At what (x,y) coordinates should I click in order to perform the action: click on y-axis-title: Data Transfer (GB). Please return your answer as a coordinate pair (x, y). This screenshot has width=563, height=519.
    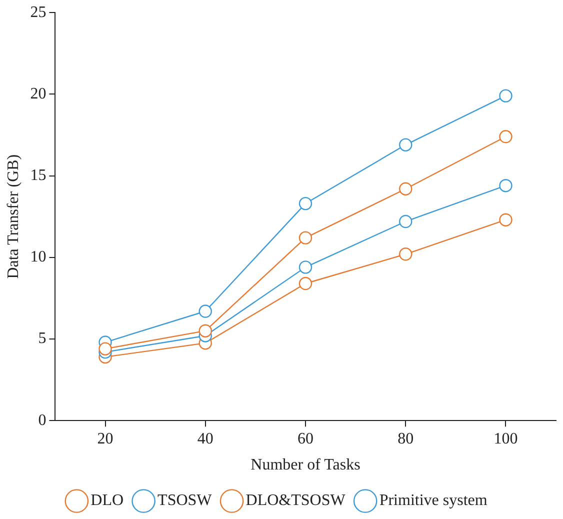
    Looking at the image, I should click on (13, 216).